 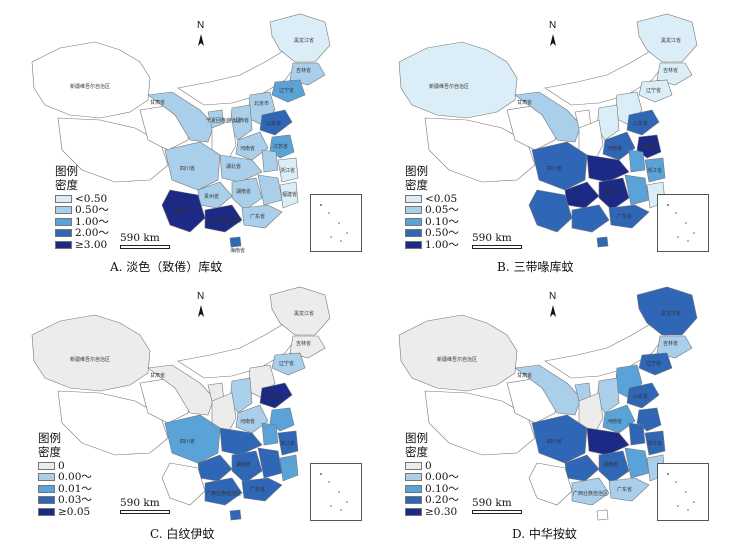 What do you see at coordinates (480, 150) in the screenshot?
I see `province-tibet` at bounding box center [480, 150].